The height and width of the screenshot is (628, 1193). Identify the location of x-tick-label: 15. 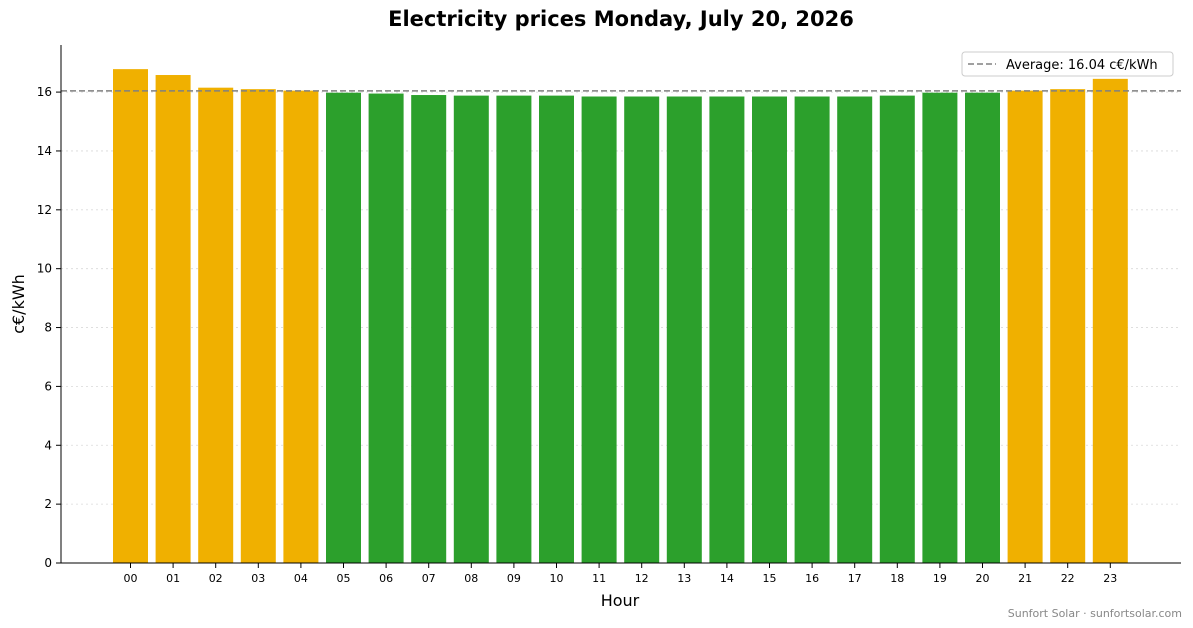
(770, 578).